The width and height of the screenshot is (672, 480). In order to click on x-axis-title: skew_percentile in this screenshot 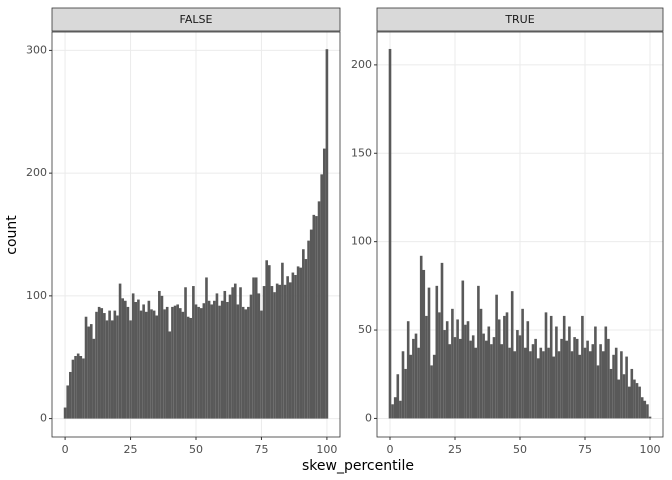, I will do `click(358, 466)`.